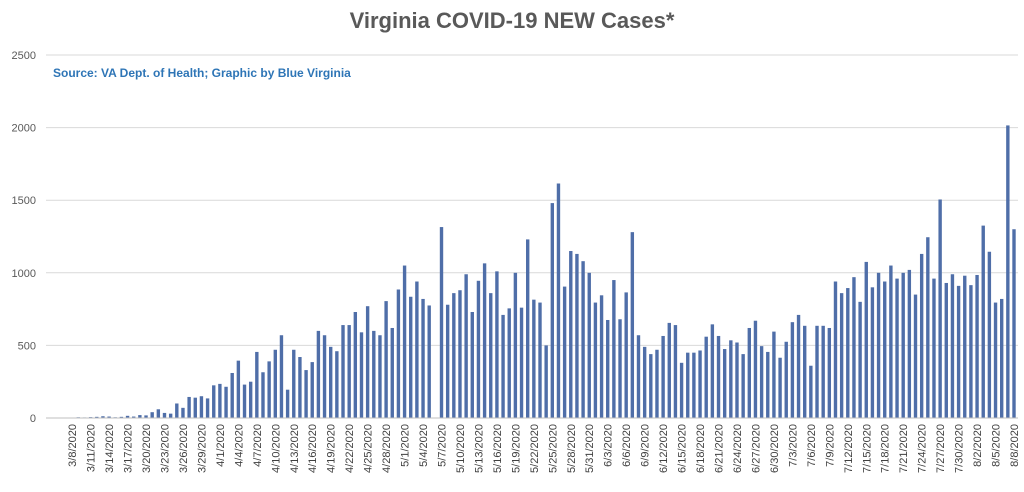 The width and height of the screenshot is (1024, 492). I want to click on x-tick-label: 4/1/2020, so click(221, 445).